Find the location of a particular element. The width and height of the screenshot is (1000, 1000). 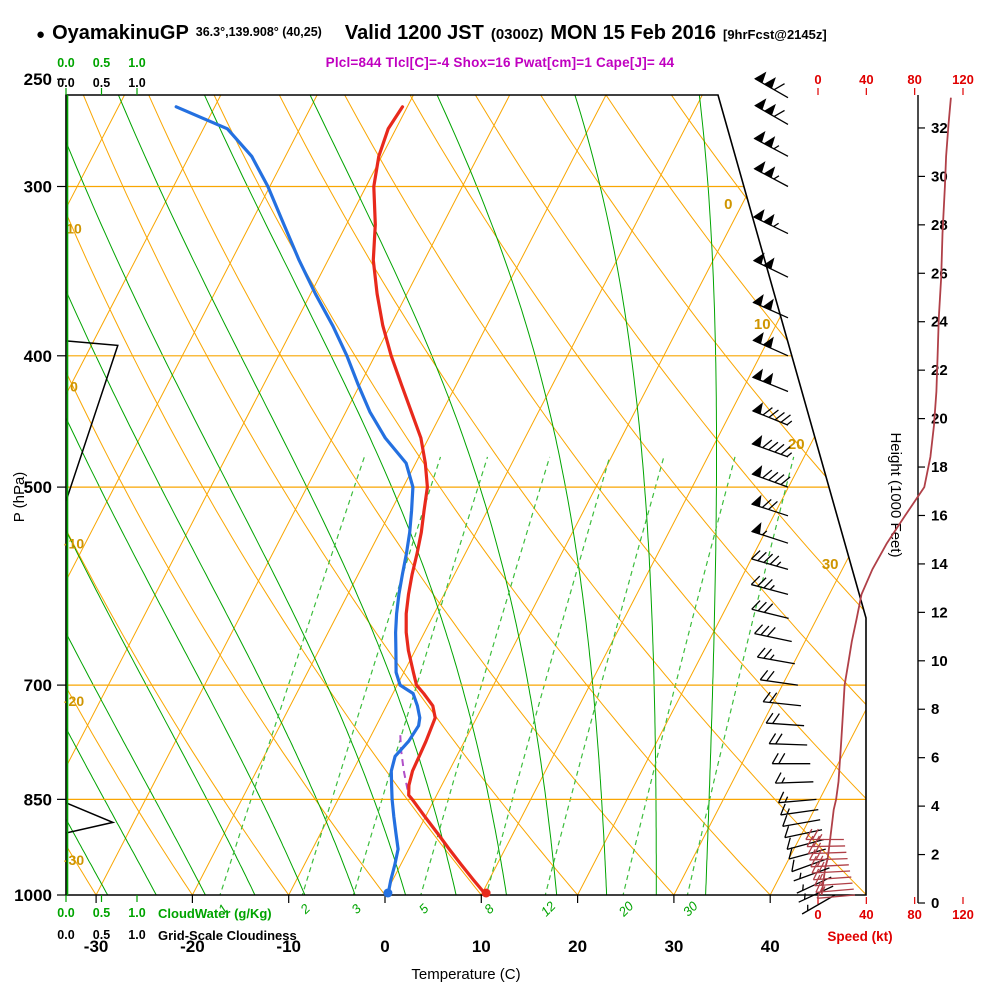

valid-time: Valid 1200 JST is located at coordinates (414, 33).